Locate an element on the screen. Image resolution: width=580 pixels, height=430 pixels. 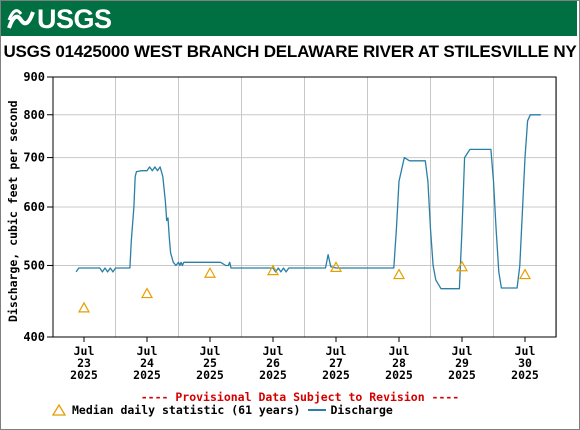
x-tick-label: 25 is located at coordinates (210, 363).